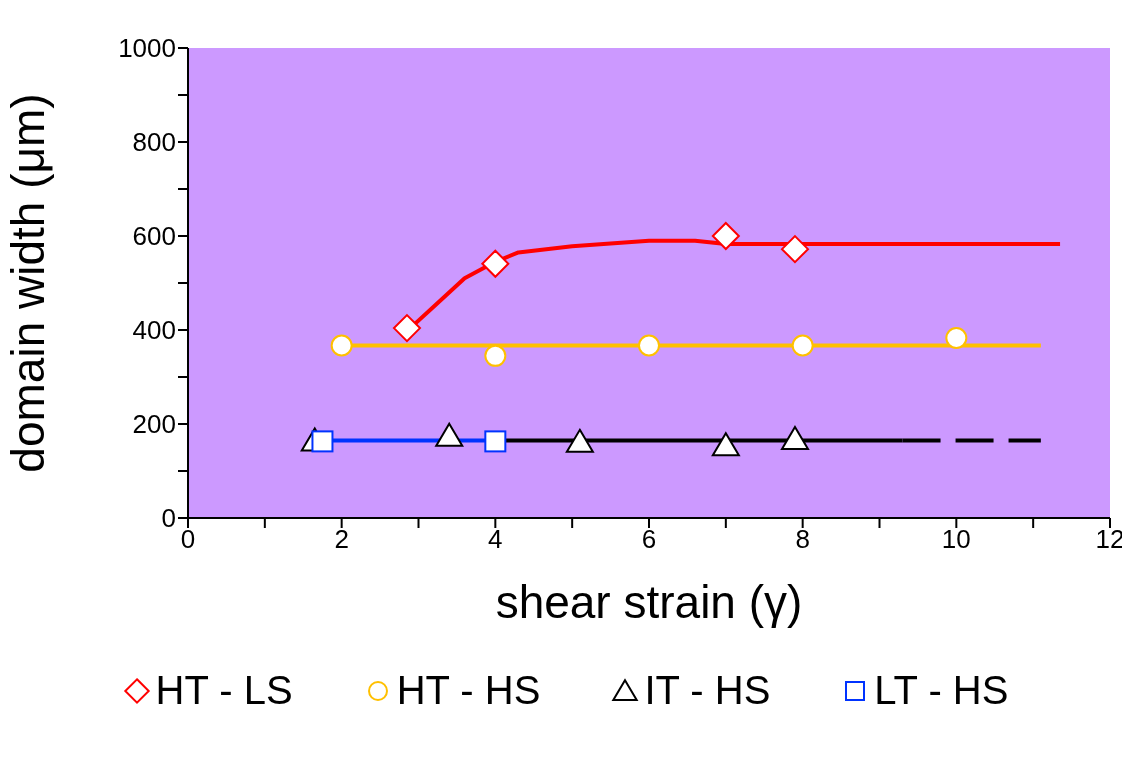  I want to click on x-axis-title: shear strain (γ), so click(649, 602).